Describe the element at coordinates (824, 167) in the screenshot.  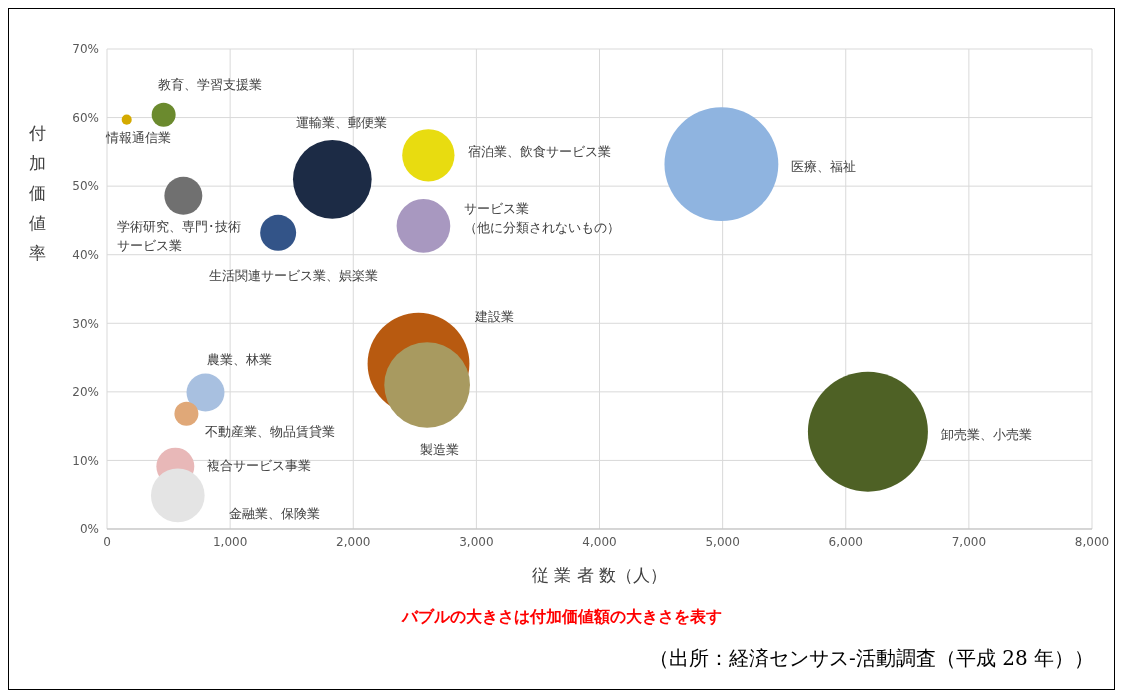
I see `series-label: 医療、福祉` at that location.